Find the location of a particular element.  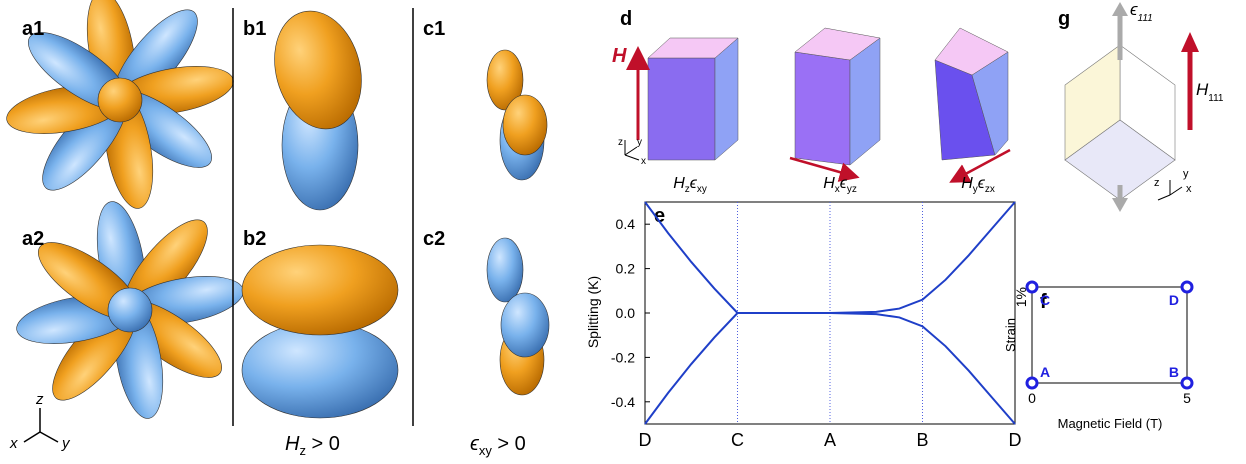

y-tick-label: 0.2 is located at coordinates (626, 269).